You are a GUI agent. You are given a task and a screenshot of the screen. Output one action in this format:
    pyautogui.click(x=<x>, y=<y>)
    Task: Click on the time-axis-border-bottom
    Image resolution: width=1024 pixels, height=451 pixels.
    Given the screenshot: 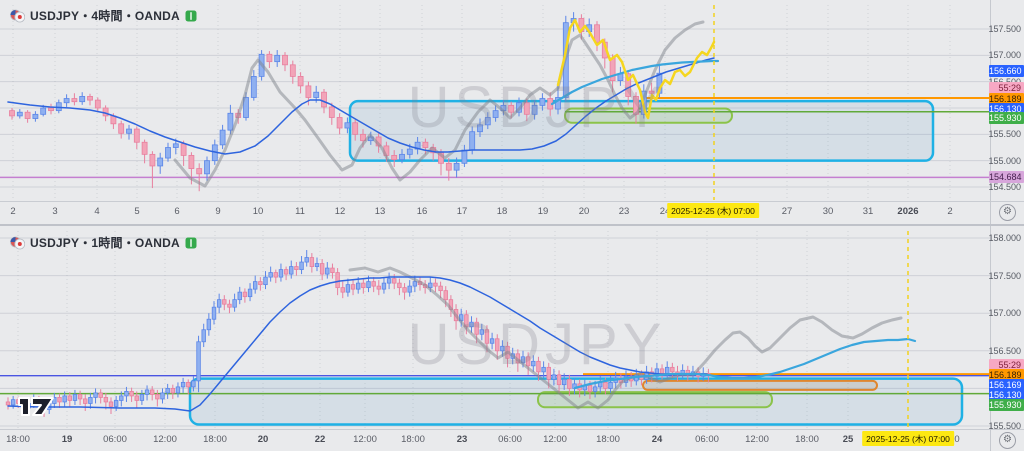 What is the action you would take?
    pyautogui.click(x=512, y=429)
    